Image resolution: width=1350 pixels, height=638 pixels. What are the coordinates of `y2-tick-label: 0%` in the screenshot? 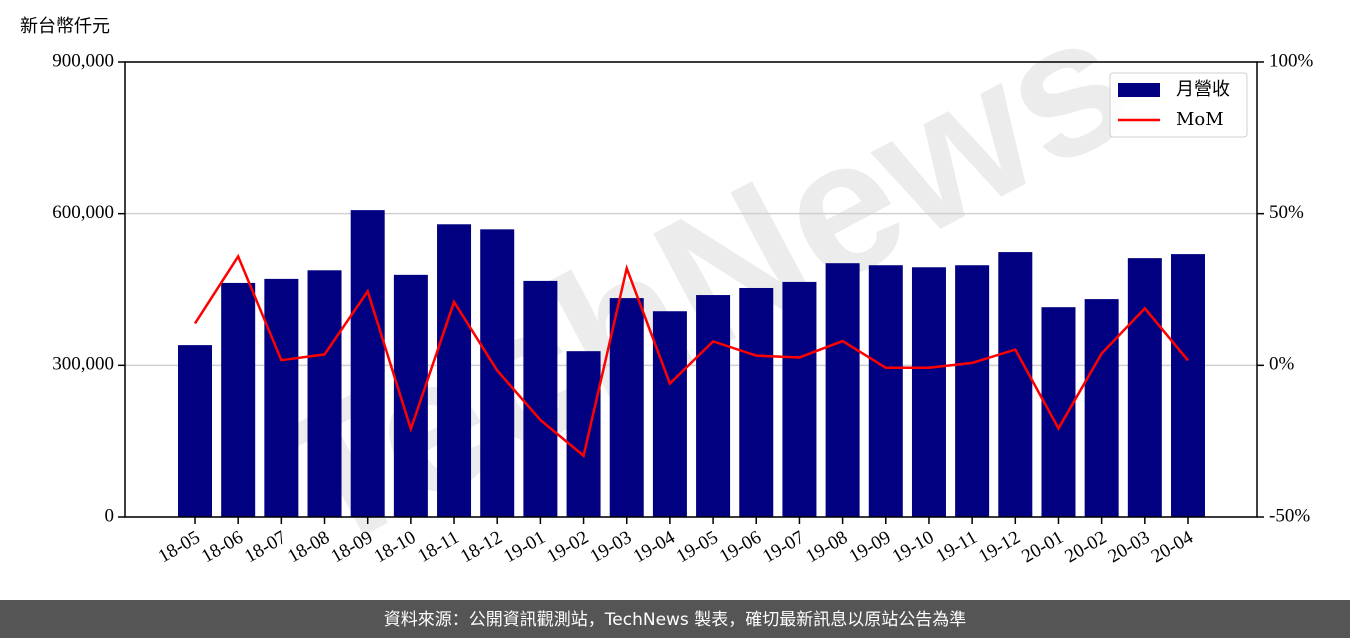 It's located at (1282, 364).